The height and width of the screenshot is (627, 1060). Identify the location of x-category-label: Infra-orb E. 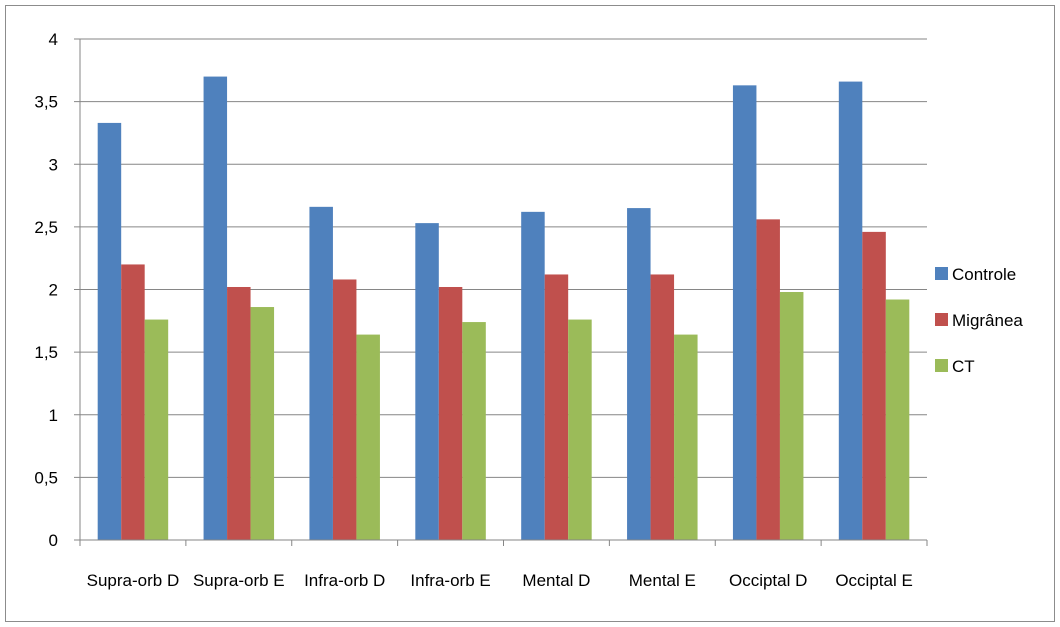
(450, 580).